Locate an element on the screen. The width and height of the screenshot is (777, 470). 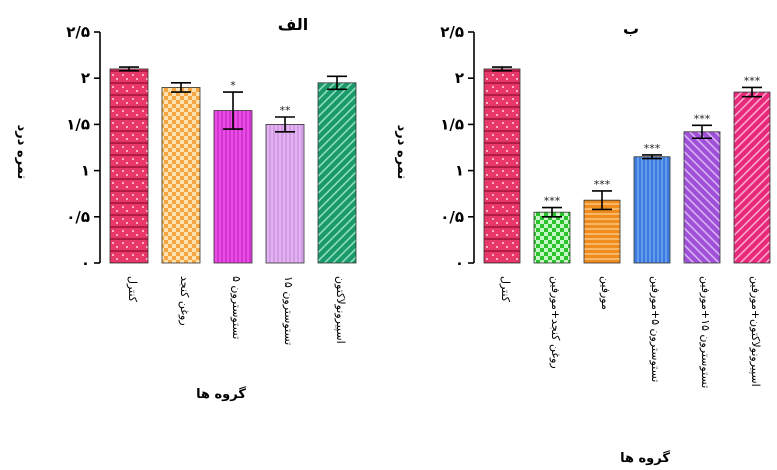
chart0-y-axis-title: نمره درد is located at coordinates (21, 152).